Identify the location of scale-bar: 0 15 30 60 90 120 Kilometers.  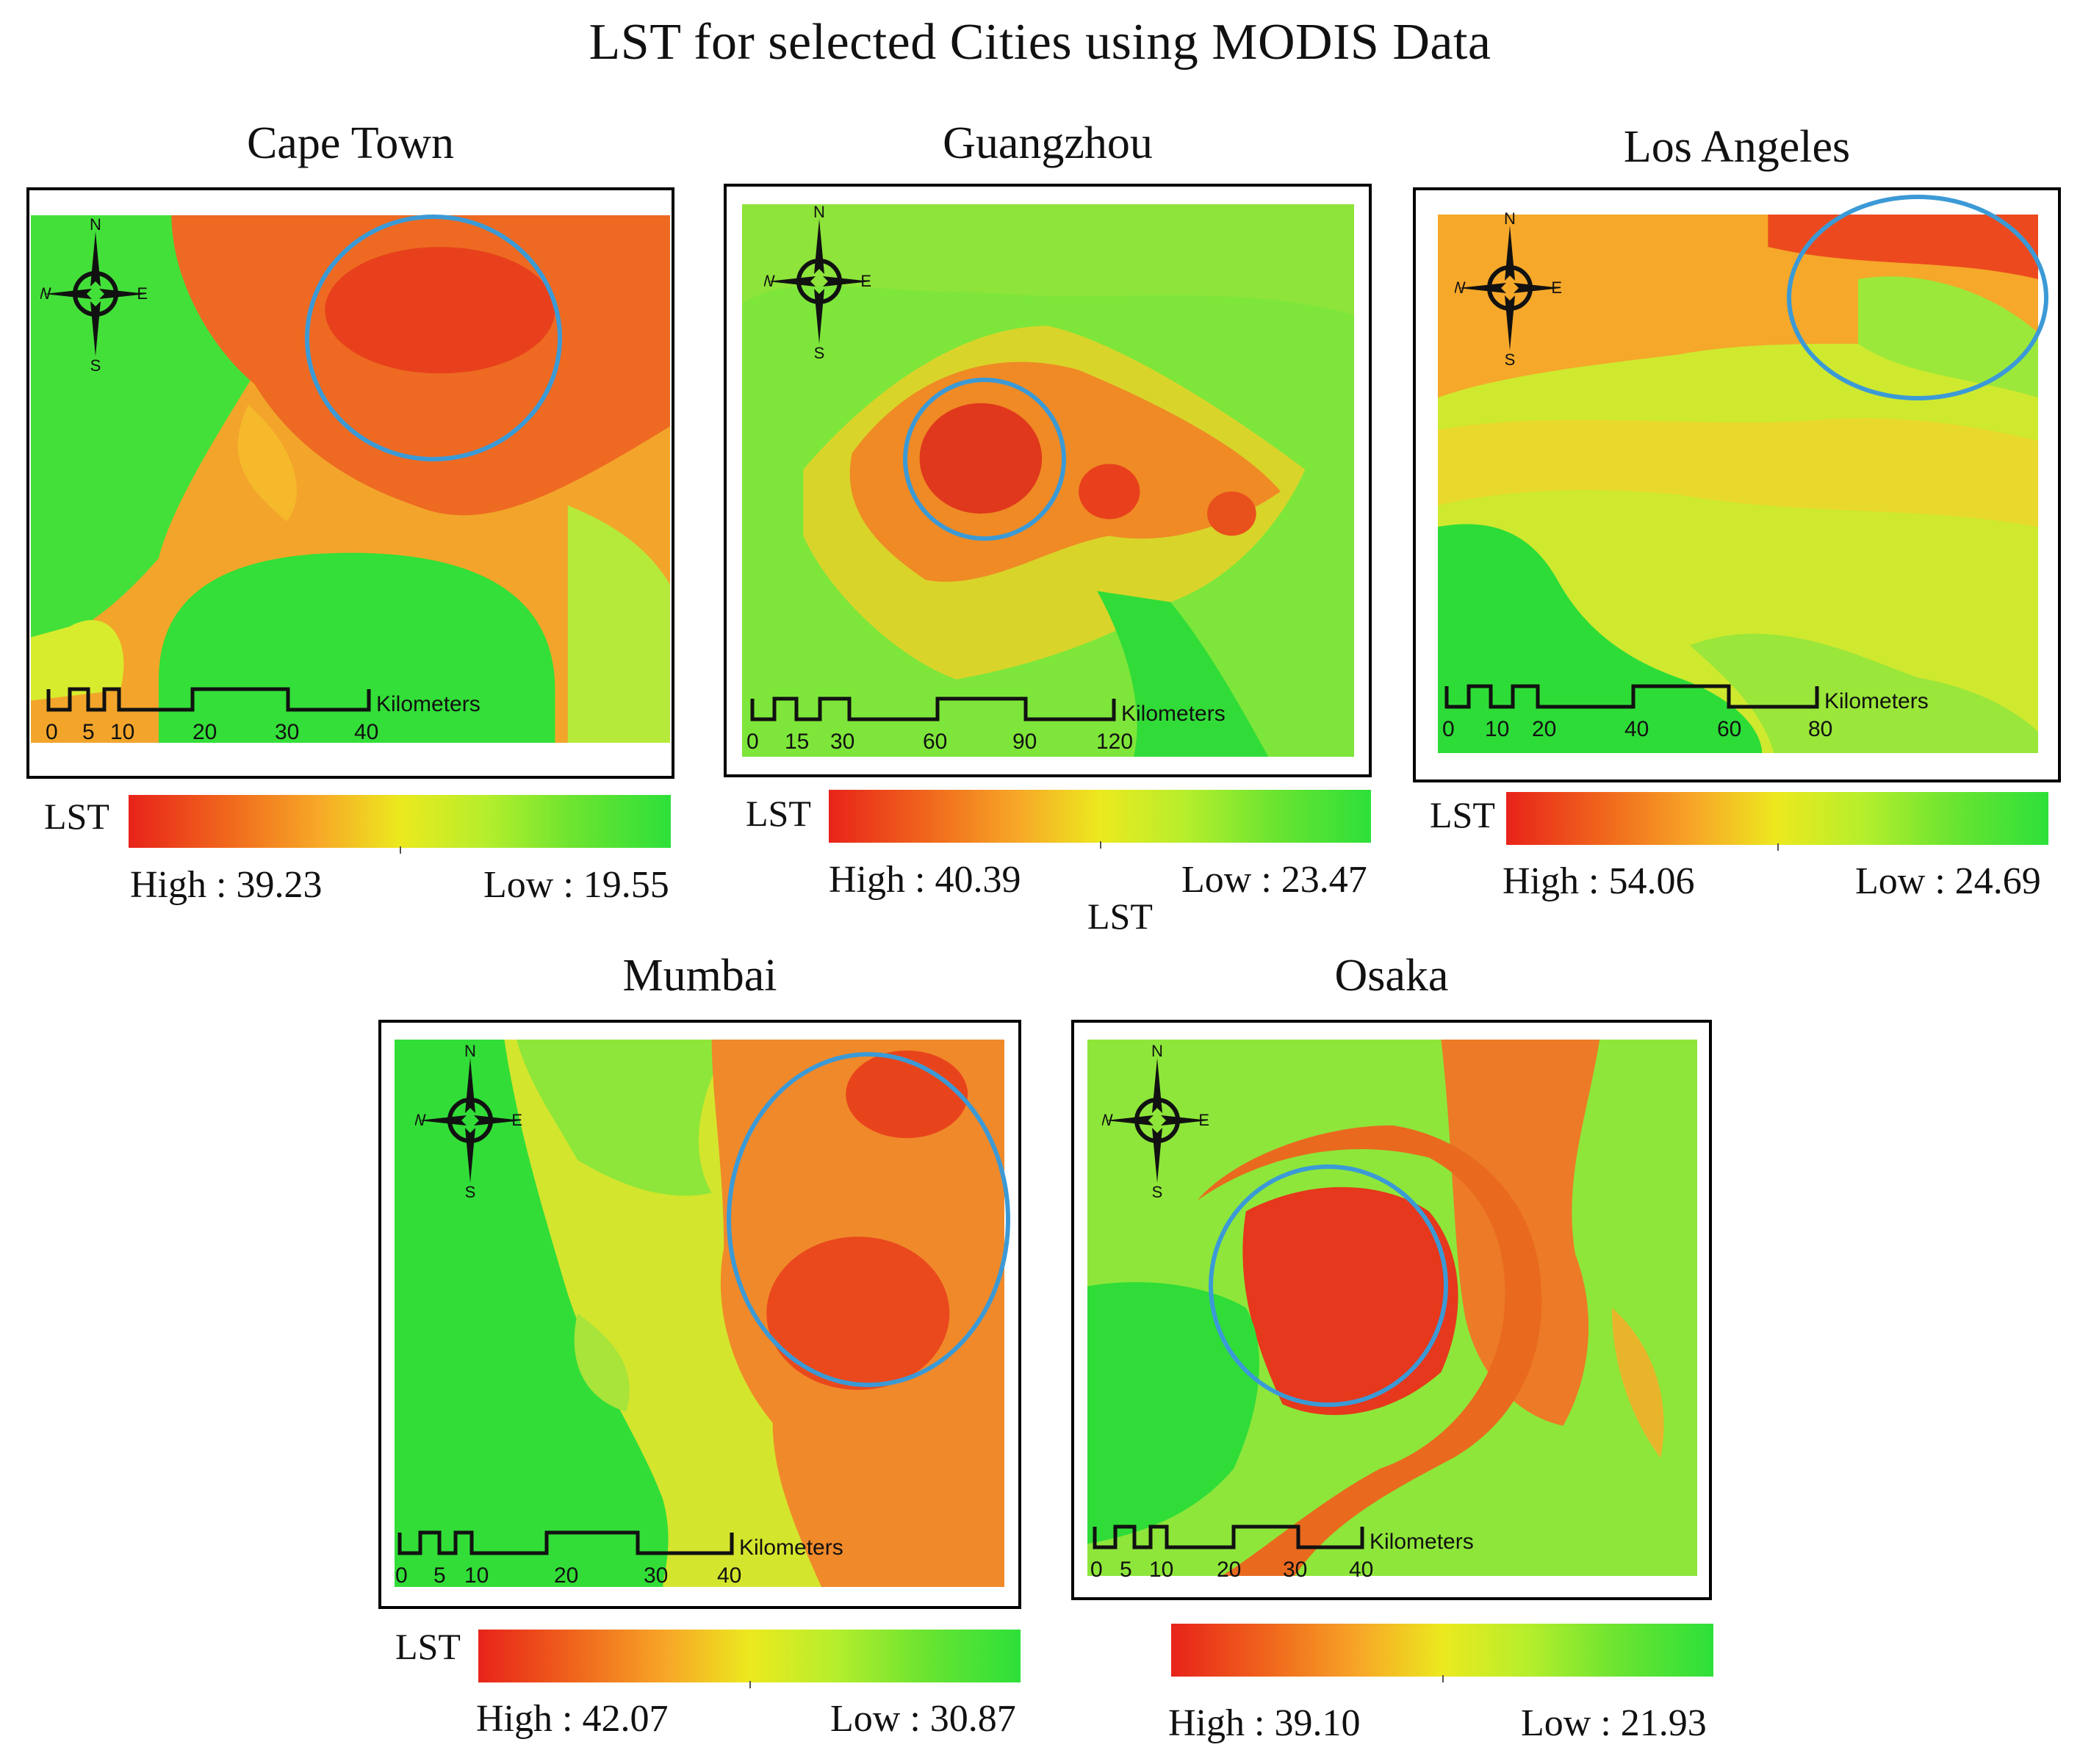
(986, 724).